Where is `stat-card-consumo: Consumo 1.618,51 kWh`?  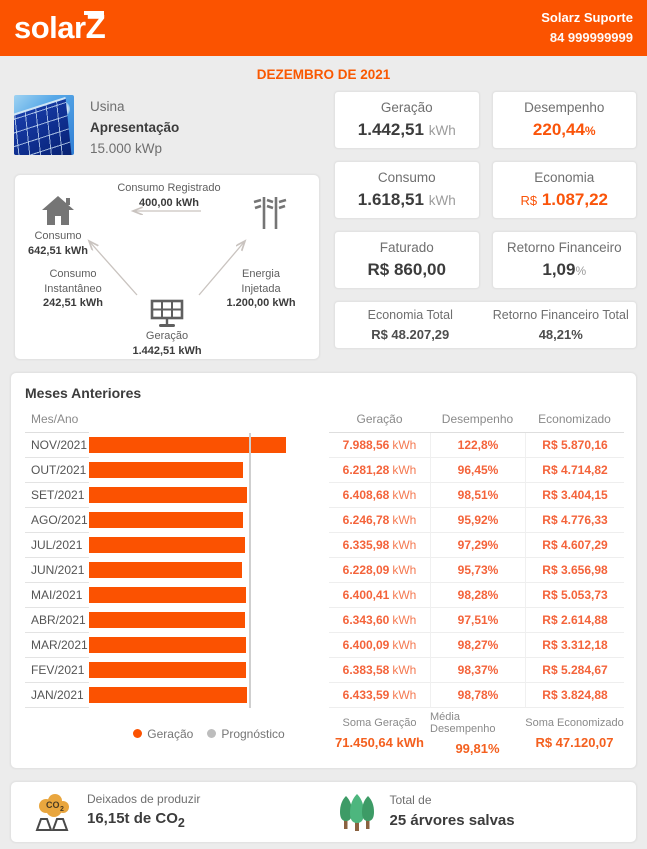
stat-card-consumo: Consumo 1.618,51 kWh is located at coordinates (407, 190).